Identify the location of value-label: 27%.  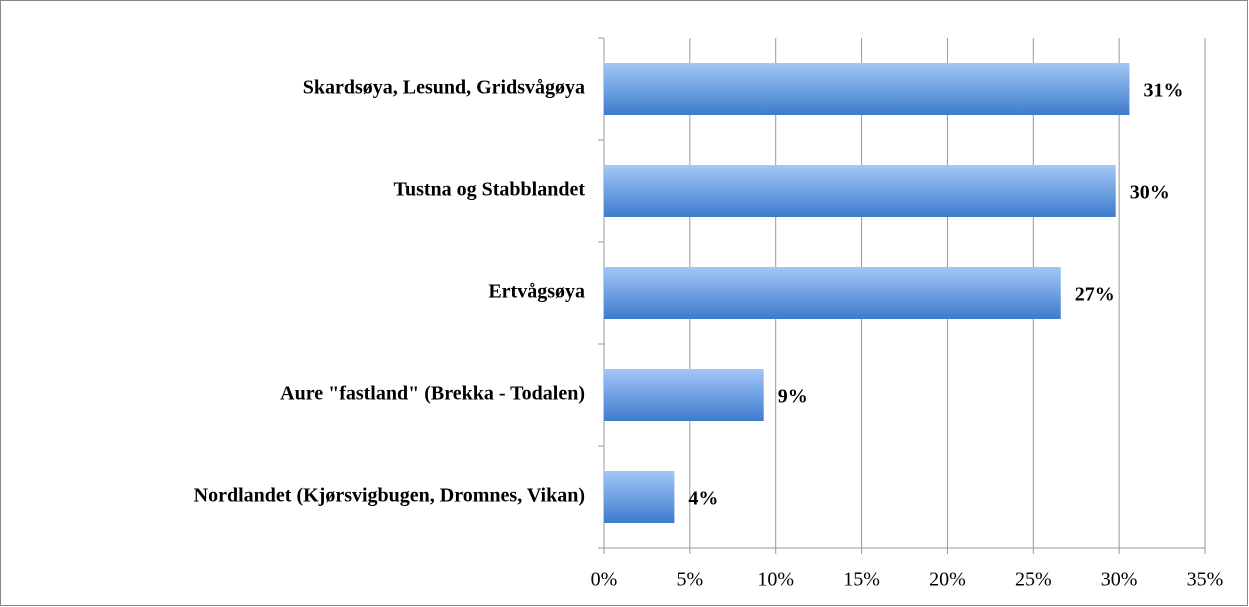
(1095, 295).